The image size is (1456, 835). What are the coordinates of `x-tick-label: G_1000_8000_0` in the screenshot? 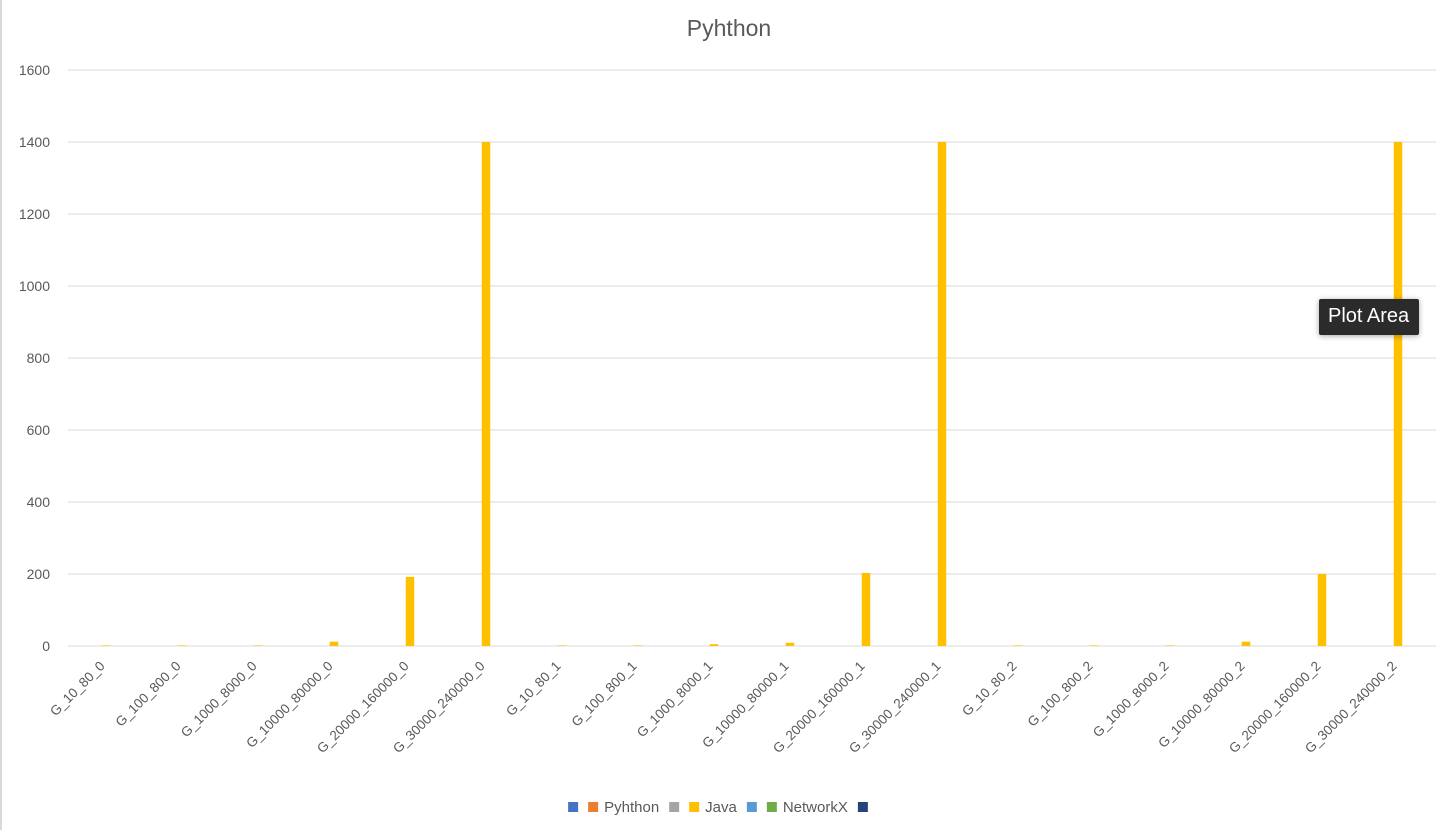 It's located at (219, 699).